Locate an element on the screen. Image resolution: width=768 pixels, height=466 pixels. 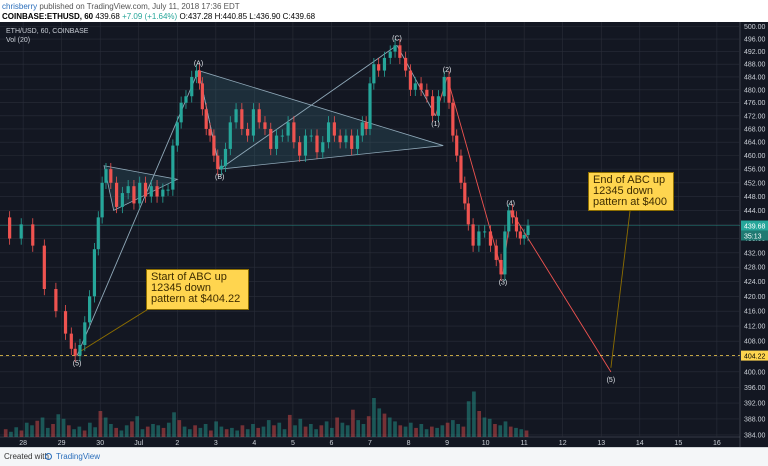
y-tick-label: 456.00 is located at coordinates (755, 170).